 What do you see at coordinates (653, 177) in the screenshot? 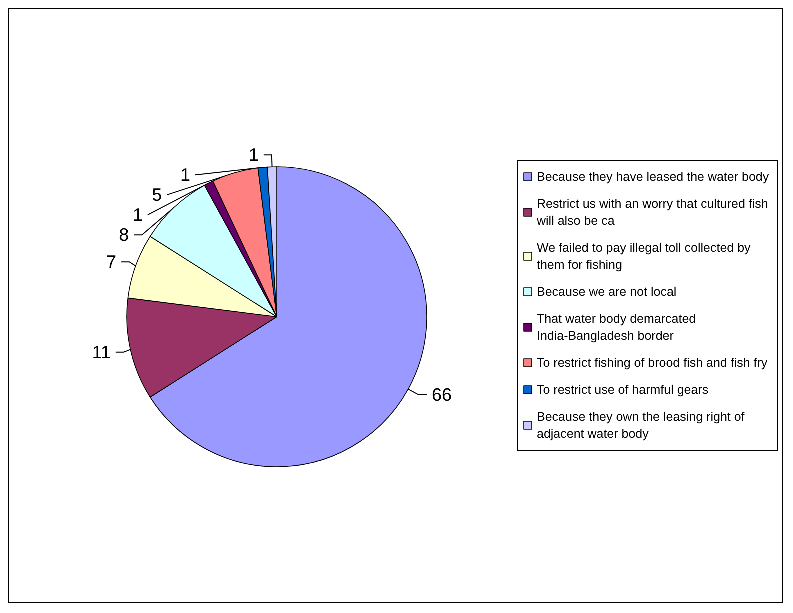
I see `legend-label: Because they have leased the water body` at bounding box center [653, 177].